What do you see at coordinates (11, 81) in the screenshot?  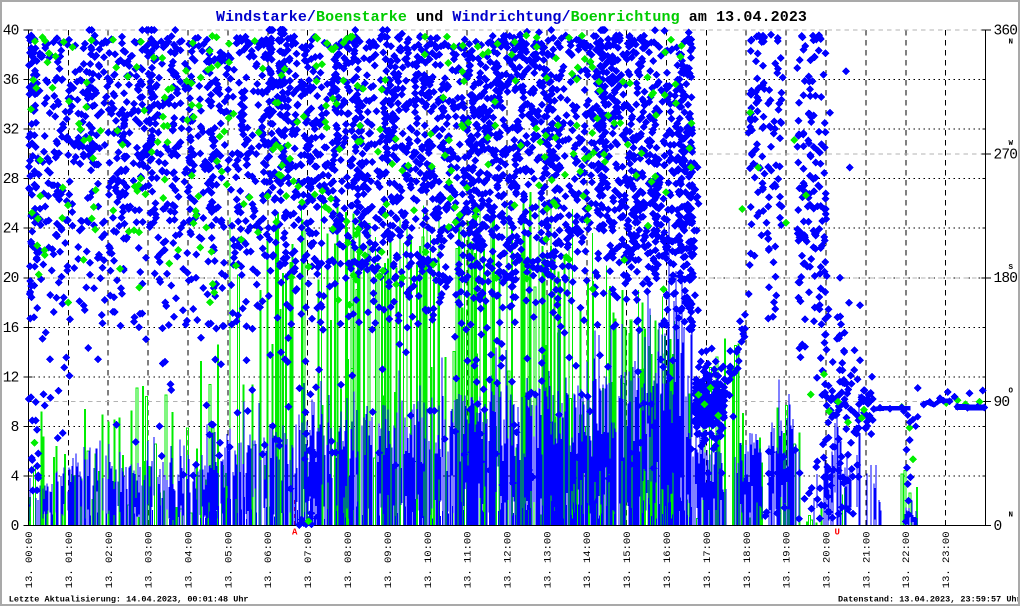 I see `svg-text: 36` at bounding box center [11, 81].